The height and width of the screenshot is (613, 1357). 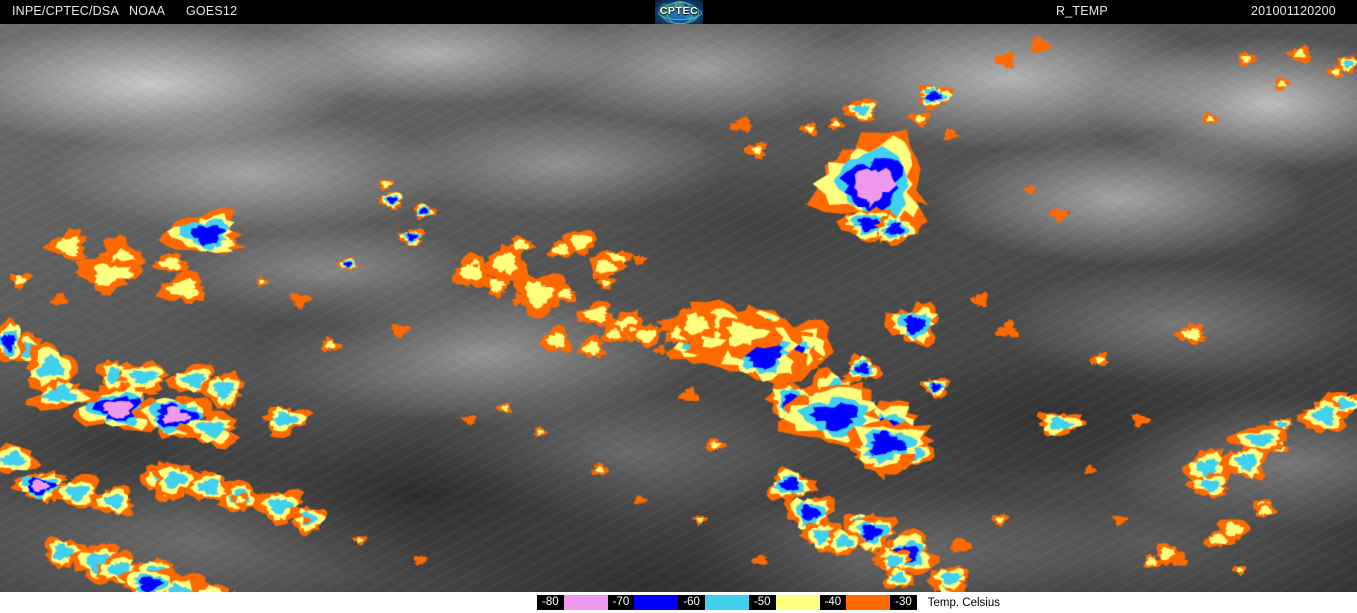 I want to click on colorbar-swatch-blue, so click(x=656, y=602).